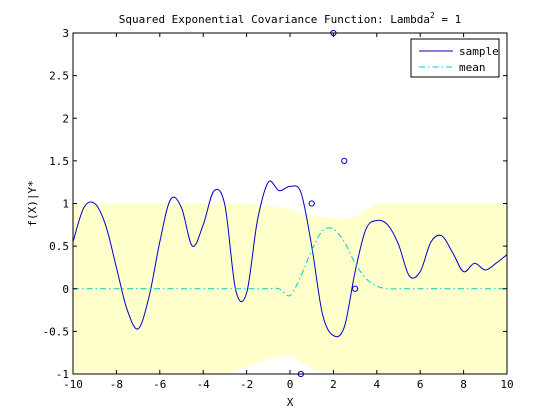 The width and height of the screenshot is (560, 420). I want to click on y-tick-label: 1, so click(65, 204).